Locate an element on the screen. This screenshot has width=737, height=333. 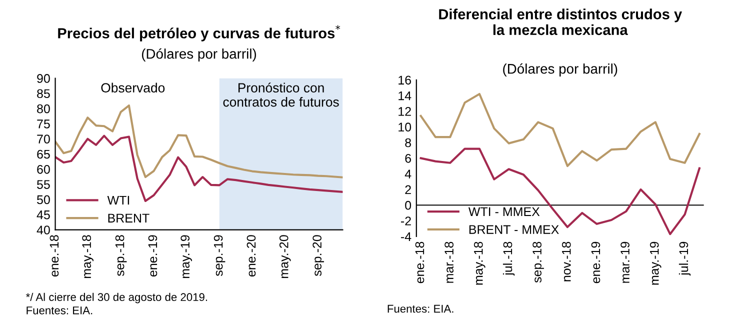
y-tick-label: -4 is located at coordinates (406, 236).